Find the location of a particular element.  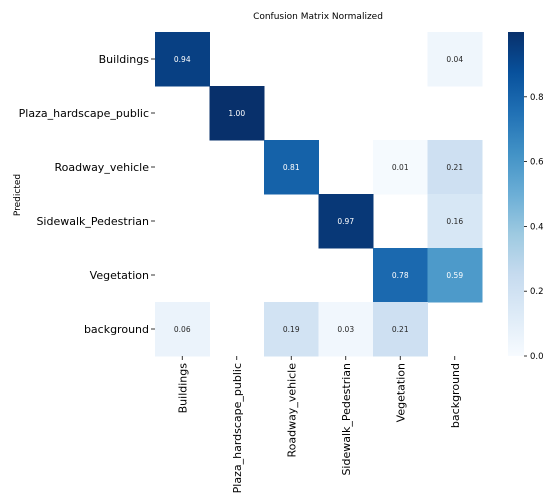

x-tick-label: Buildings is located at coordinates (182, 388).